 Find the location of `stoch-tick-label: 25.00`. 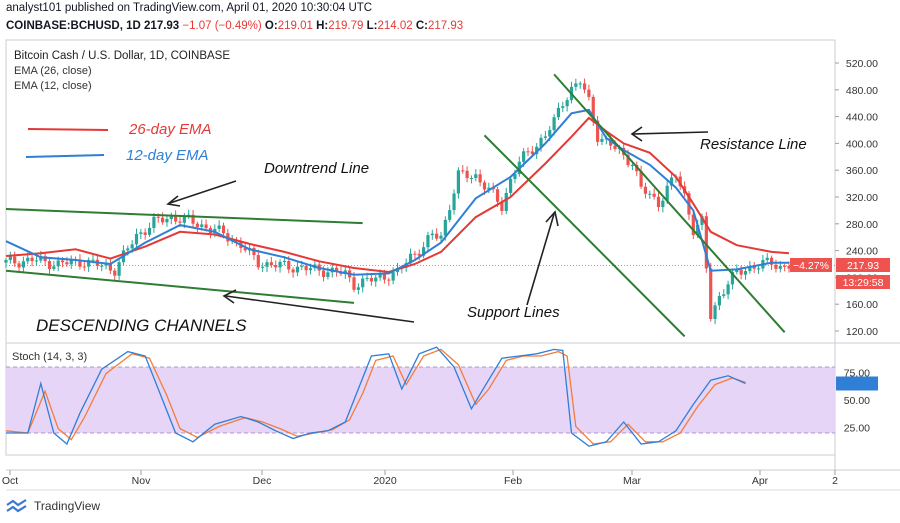

stoch-tick-label: 25.00 is located at coordinates (857, 429).